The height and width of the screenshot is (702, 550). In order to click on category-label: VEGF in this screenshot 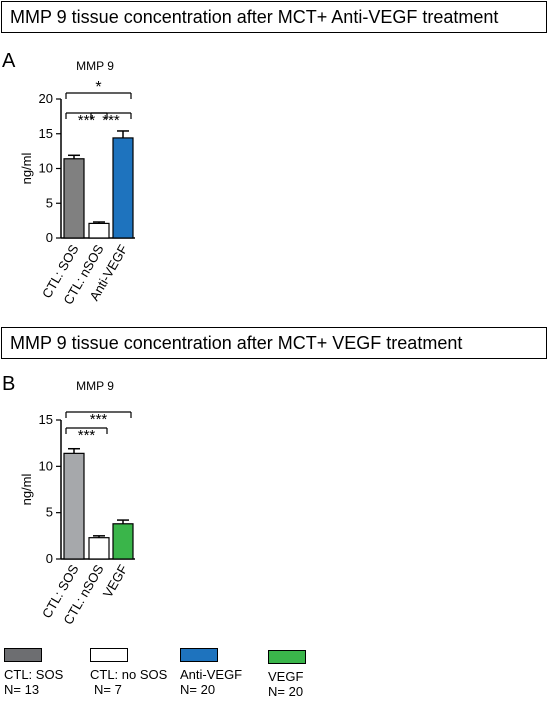, I will do `click(115, 581)`.